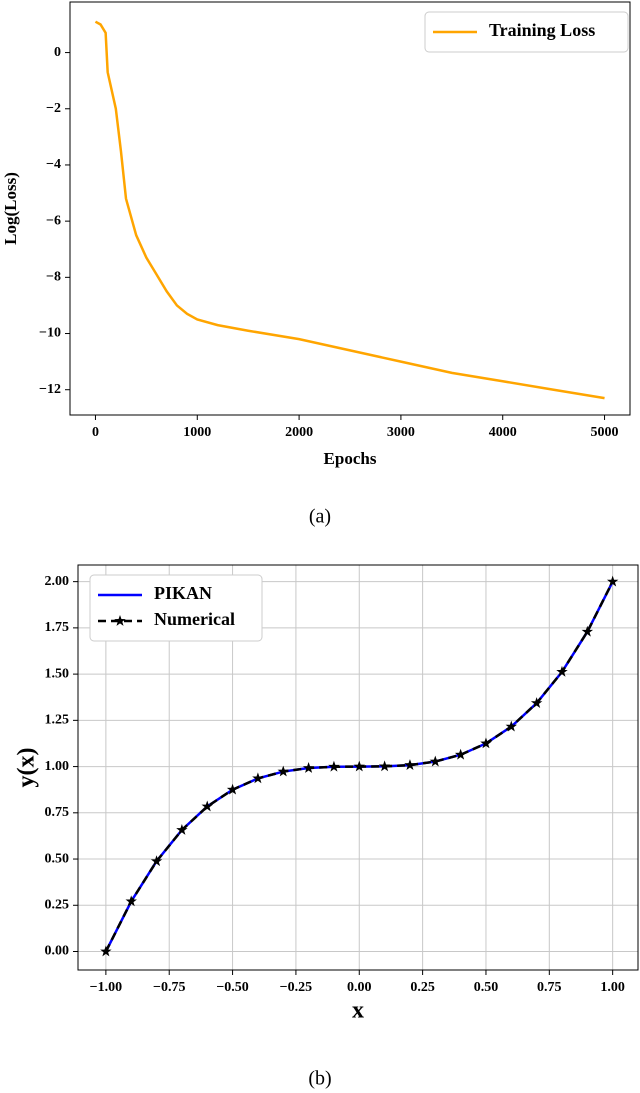 The width and height of the screenshot is (640, 1093). Describe the element at coordinates (106, 987) in the screenshot. I see `x-tick-label: −1.00` at that location.